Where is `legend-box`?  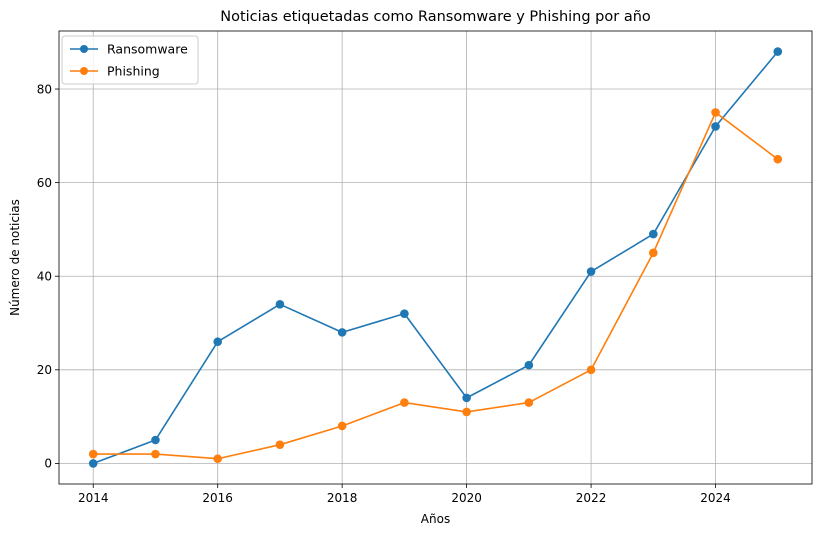 legend-box is located at coordinates (130, 60).